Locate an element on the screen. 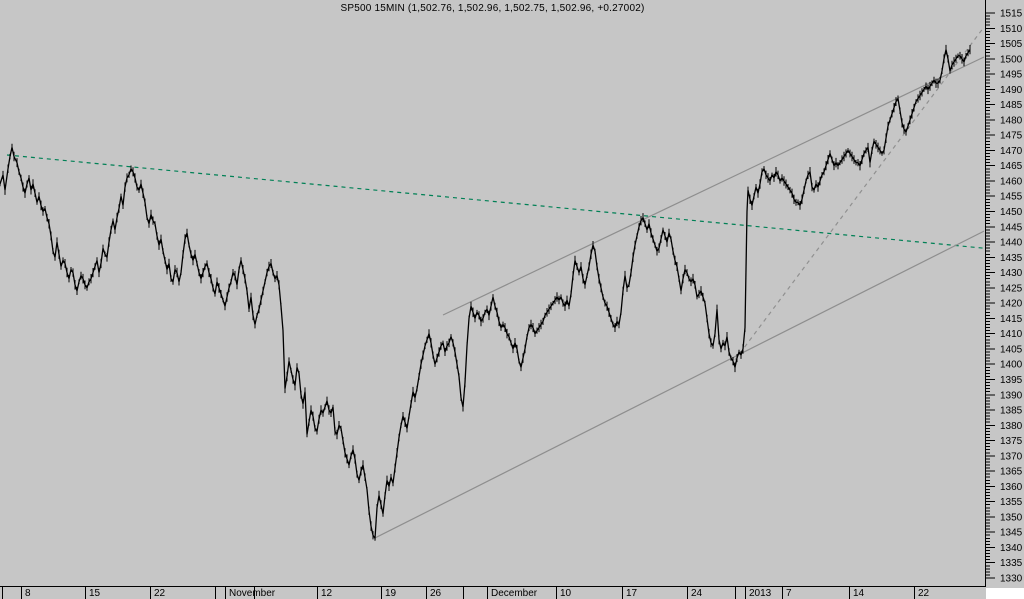  x-tick-label: 8 is located at coordinates (28, 593).